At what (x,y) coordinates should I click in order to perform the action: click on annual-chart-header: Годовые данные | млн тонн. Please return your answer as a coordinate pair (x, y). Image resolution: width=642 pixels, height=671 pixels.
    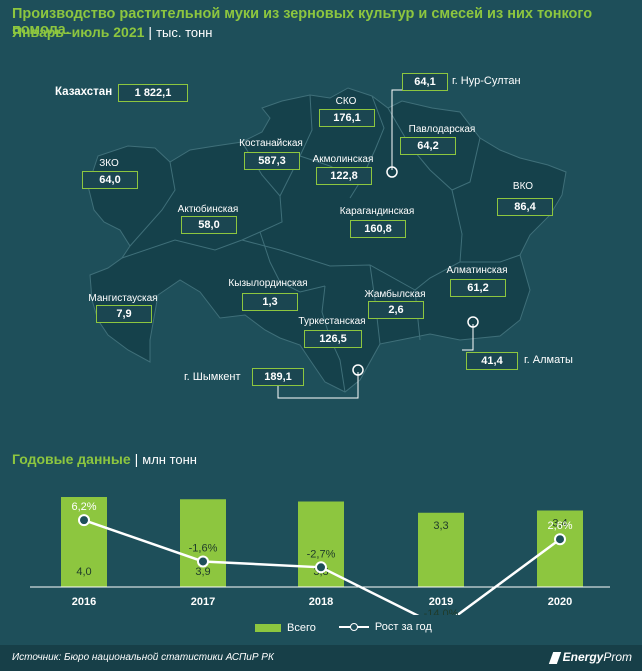
    Looking at the image, I should click on (104, 459).